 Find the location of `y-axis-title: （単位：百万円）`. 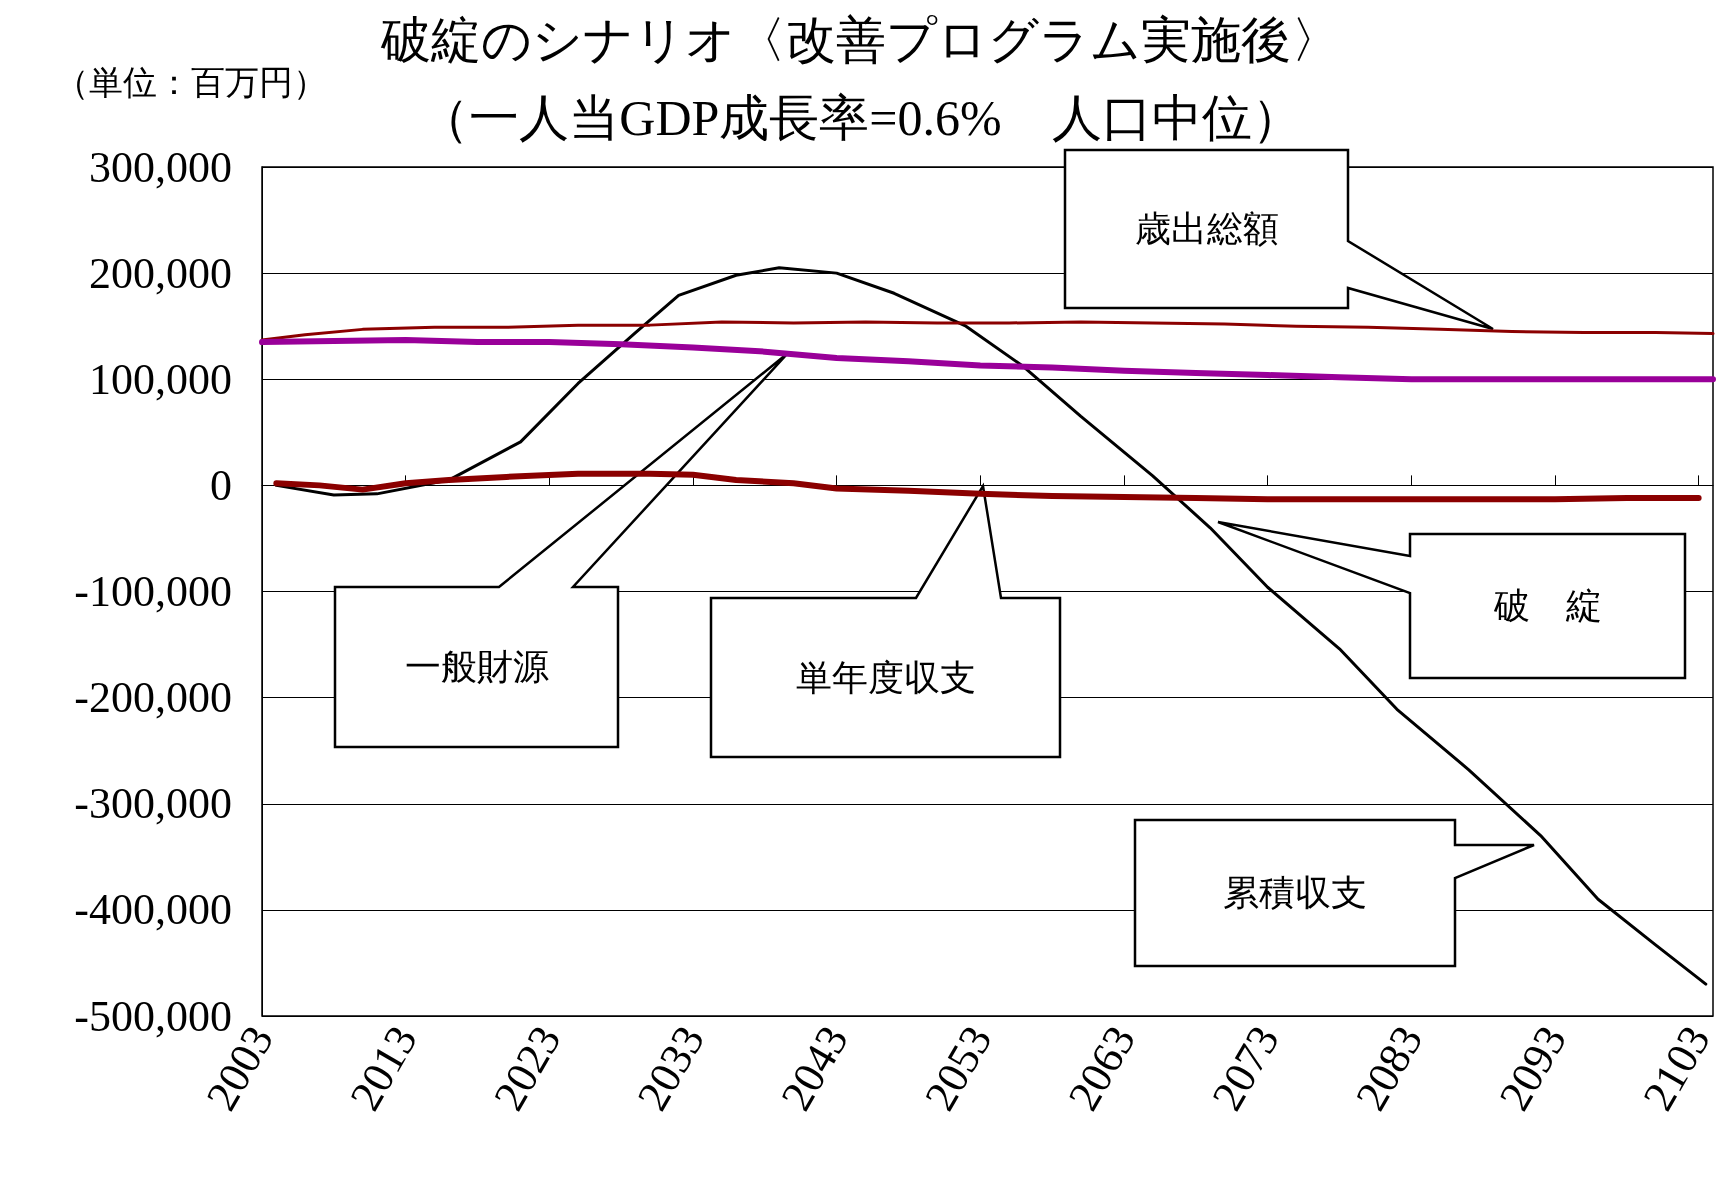

y-axis-title: （単位：百万円） is located at coordinates (191, 82).